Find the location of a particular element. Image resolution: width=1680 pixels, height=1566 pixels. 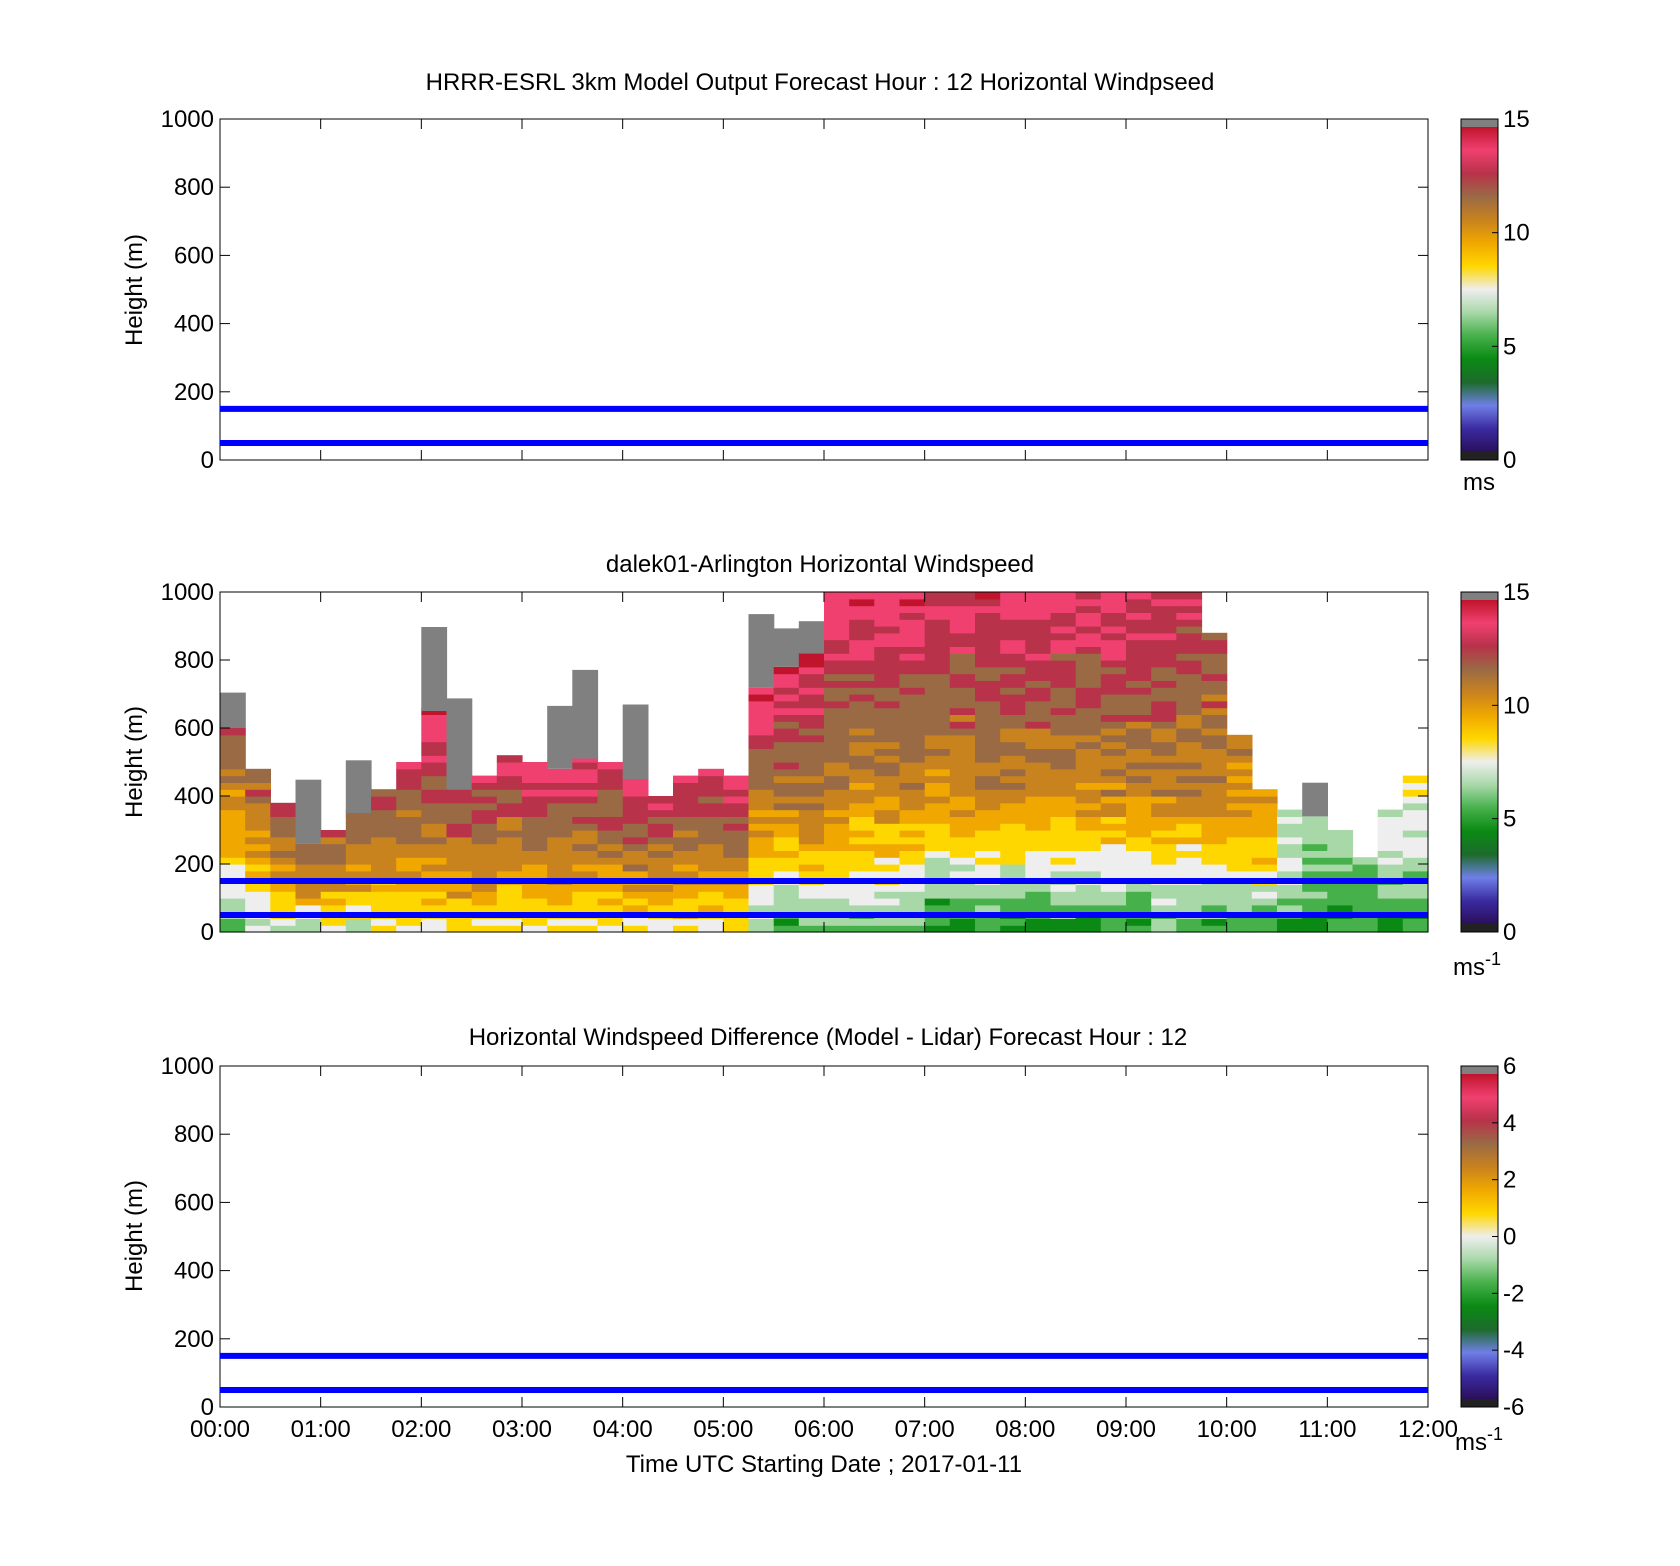

y-tick-label: 600 is located at coordinates (194, 1202).